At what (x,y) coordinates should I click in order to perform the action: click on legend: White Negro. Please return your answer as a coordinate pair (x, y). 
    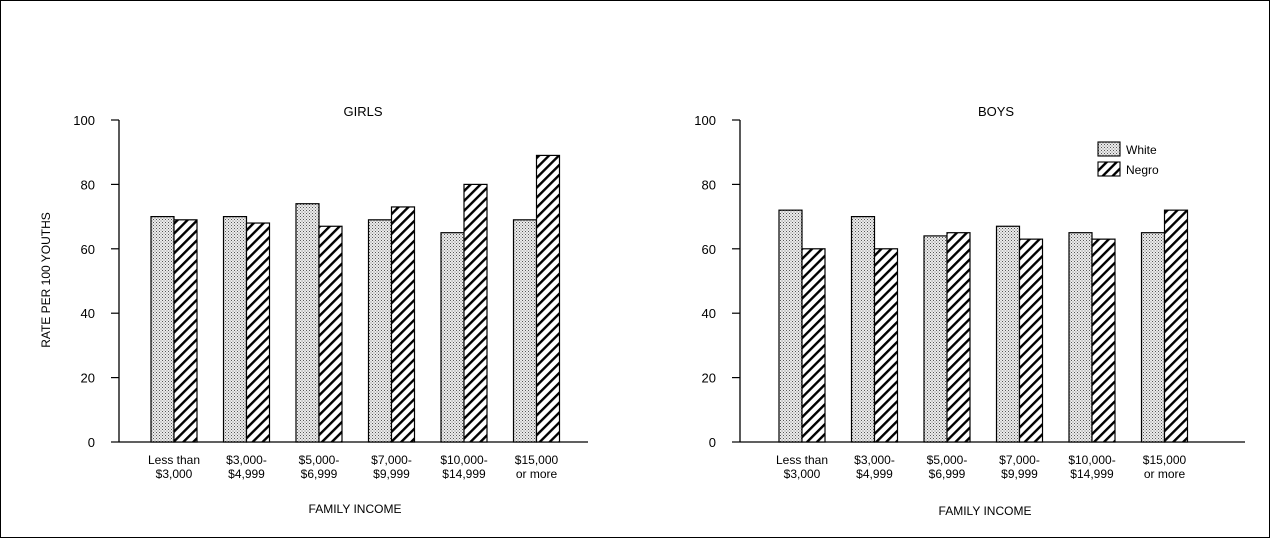
    Looking at the image, I should click on (1128, 159).